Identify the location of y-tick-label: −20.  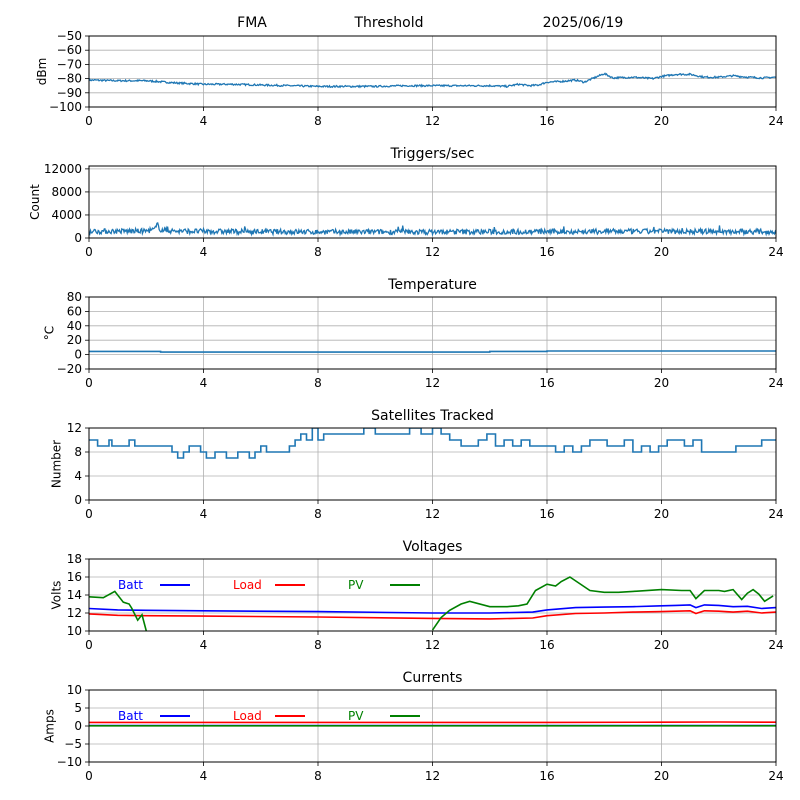
(69, 369).